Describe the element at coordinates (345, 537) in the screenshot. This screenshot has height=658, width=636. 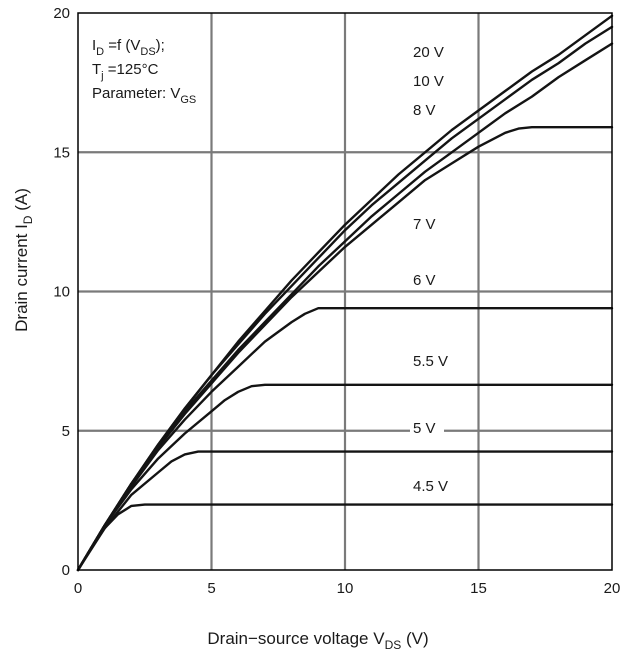
I see `series-line-4-5-V` at that location.